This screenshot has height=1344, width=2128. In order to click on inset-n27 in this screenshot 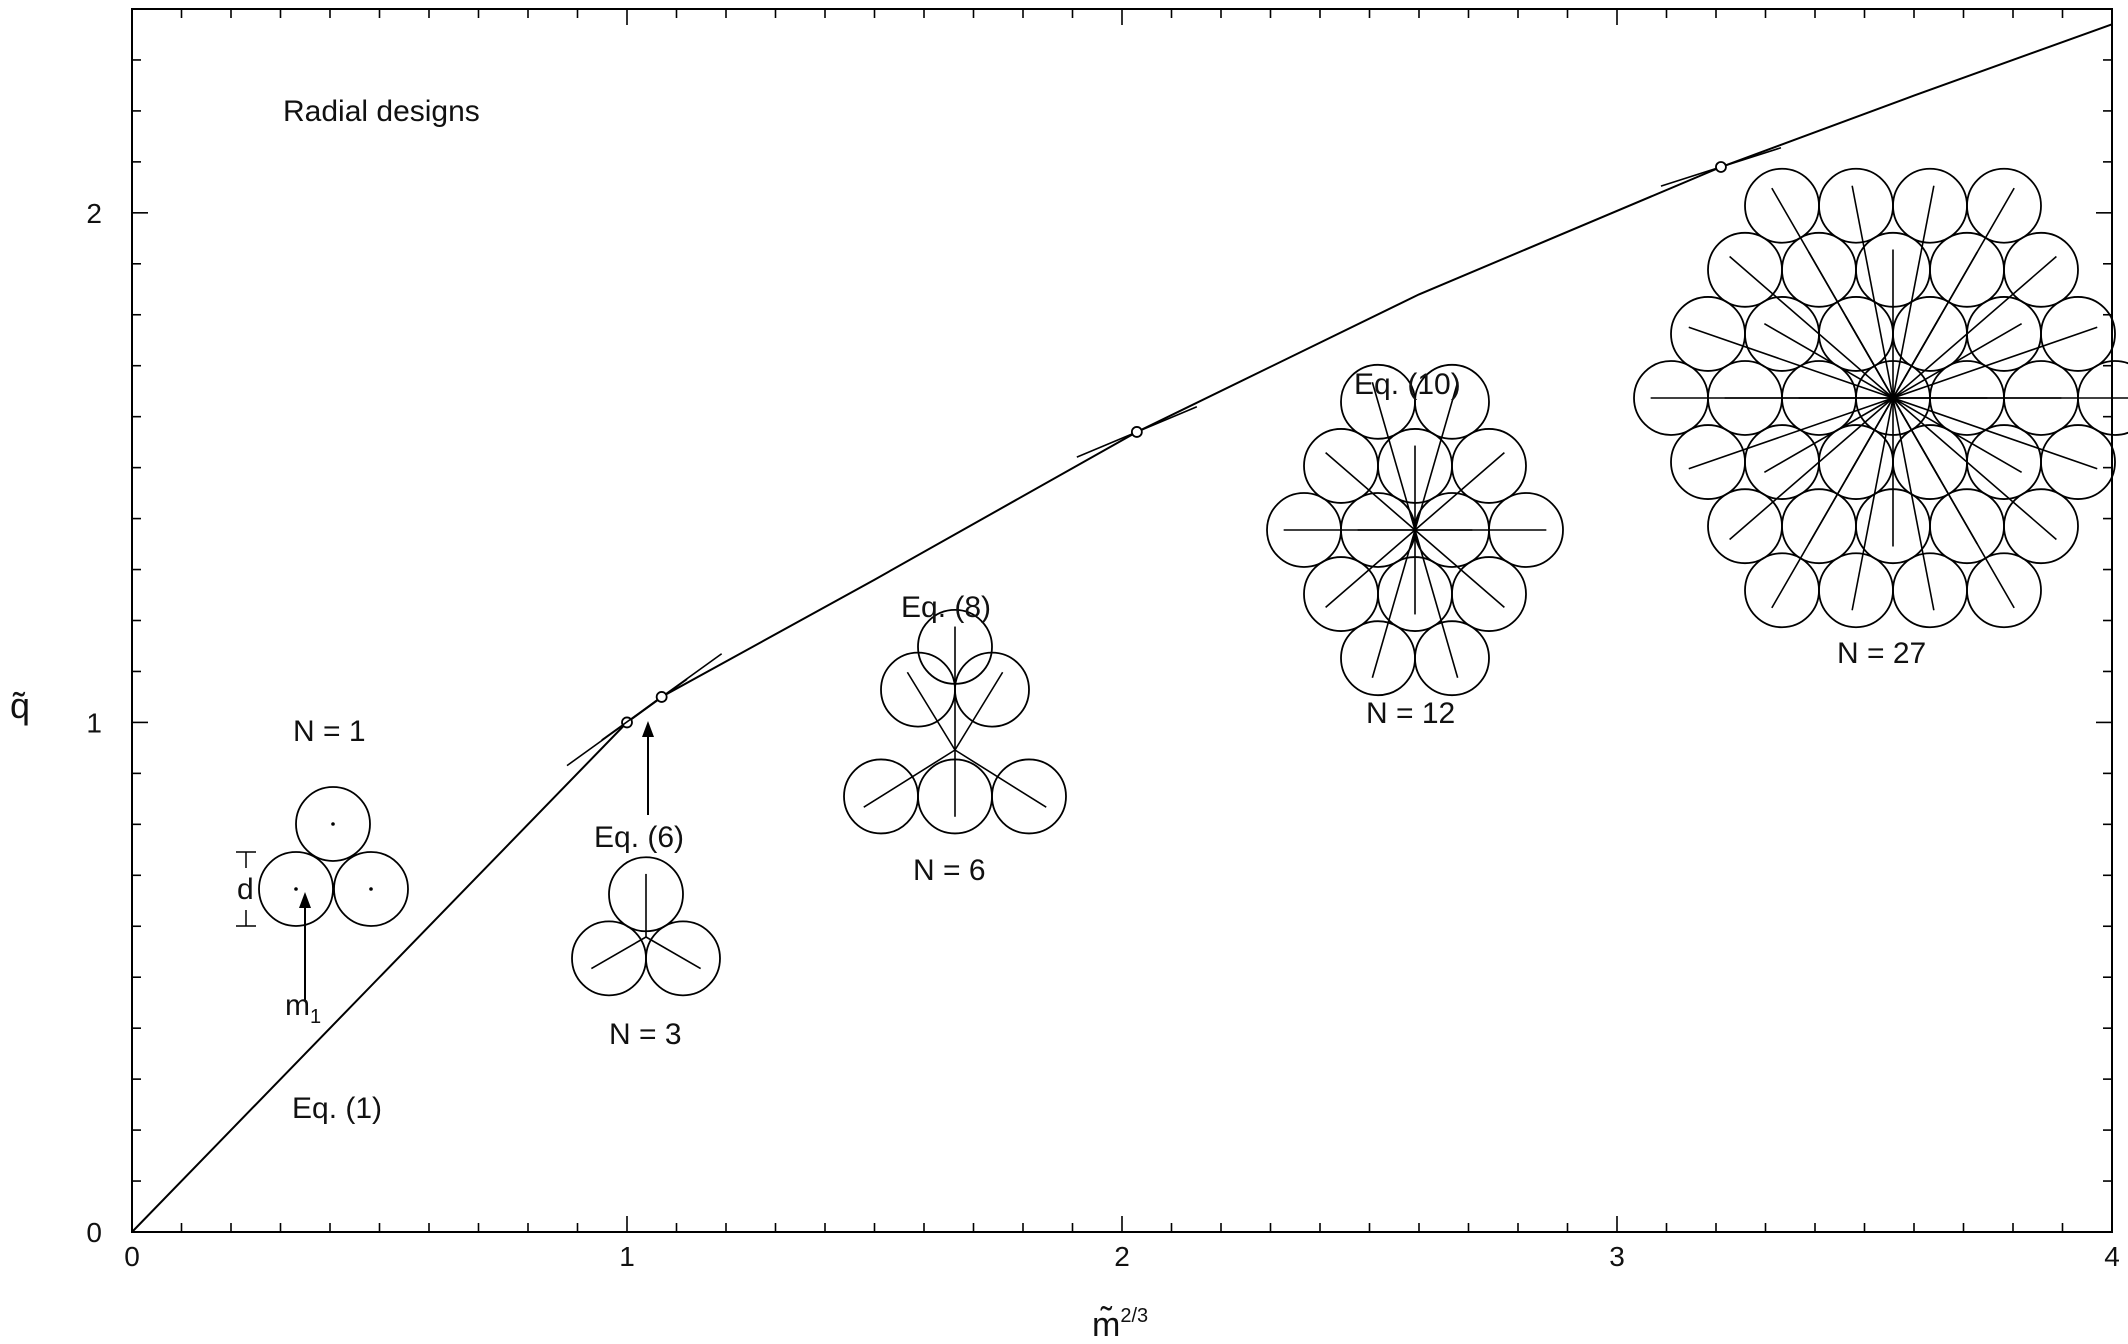, I will do `click(1880, 398)`.